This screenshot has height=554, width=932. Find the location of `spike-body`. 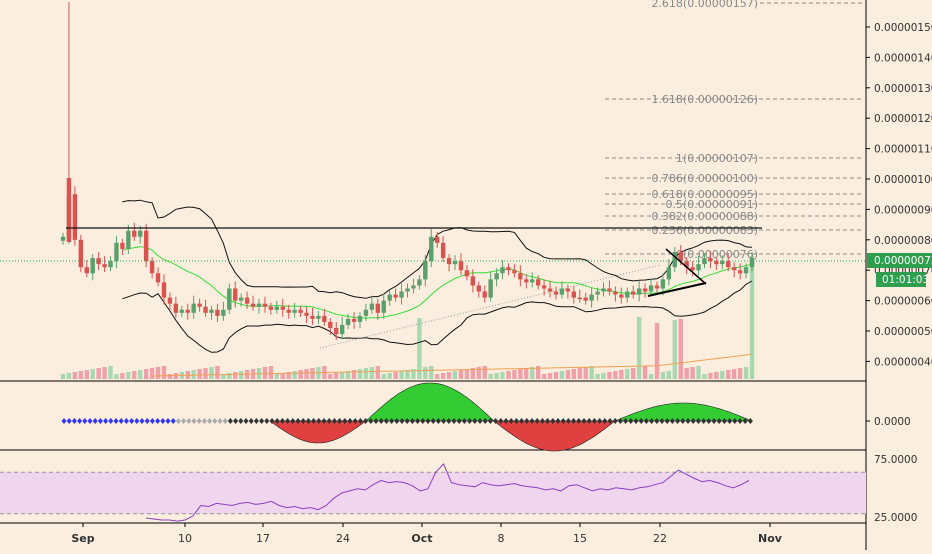

spike-body is located at coordinates (69, 210).